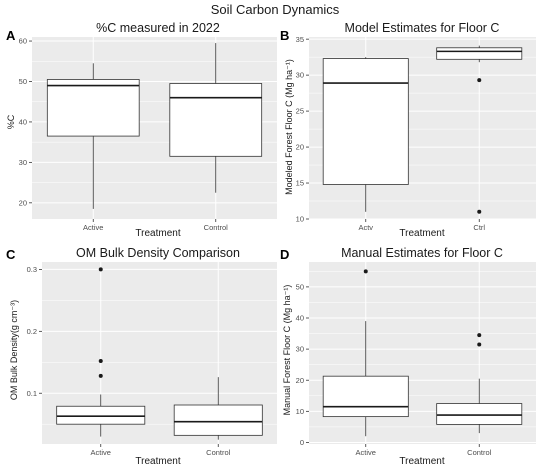  Describe the element at coordinates (32, 331) in the screenshot. I see `y-tick-label: 0.2` at that location.